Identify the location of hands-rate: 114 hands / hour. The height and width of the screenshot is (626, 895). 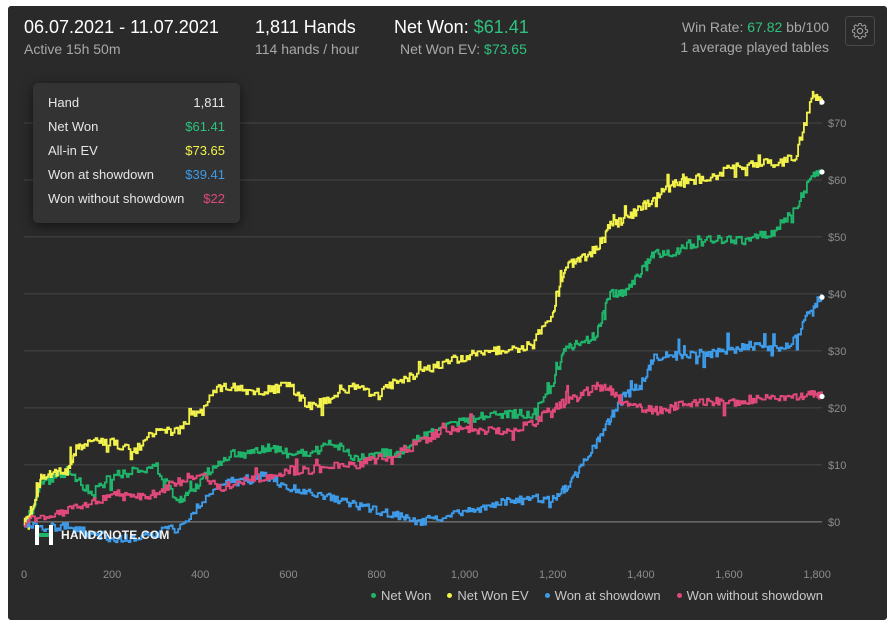
(307, 49).